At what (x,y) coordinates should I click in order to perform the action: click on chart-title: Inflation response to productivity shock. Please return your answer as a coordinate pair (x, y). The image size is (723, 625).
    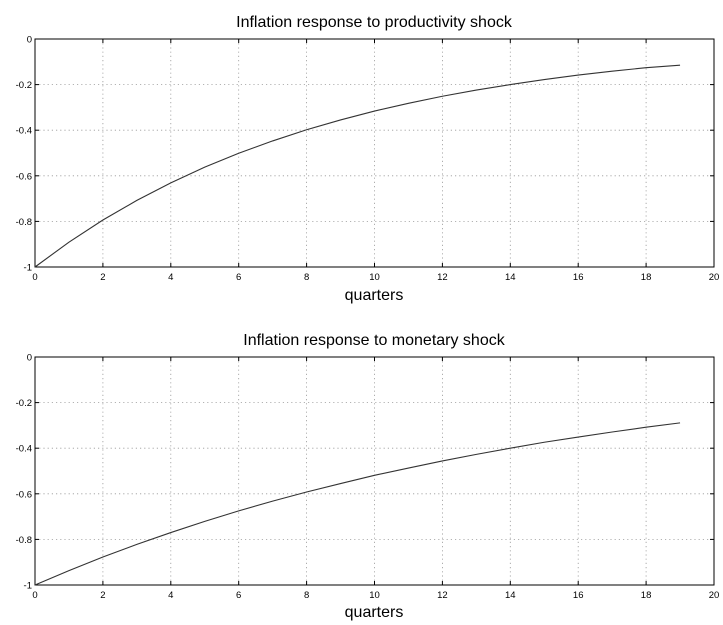
    Looking at the image, I should click on (374, 22).